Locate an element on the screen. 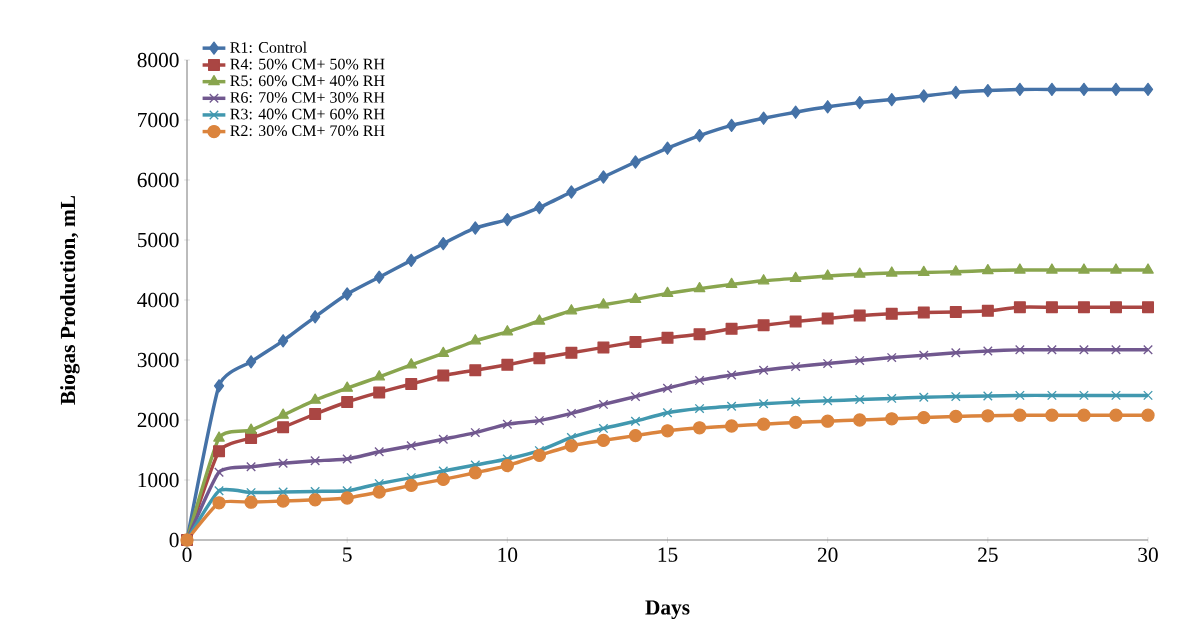 Image resolution: width=1177 pixels, height=639 pixels. y-tick-label: 2000 is located at coordinates (158, 420).